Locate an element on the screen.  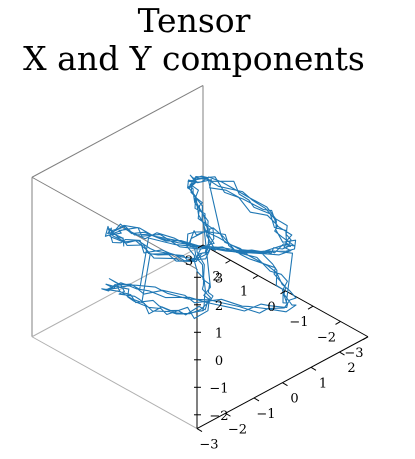
z-tick-label: −2 is located at coordinates (218, 416).